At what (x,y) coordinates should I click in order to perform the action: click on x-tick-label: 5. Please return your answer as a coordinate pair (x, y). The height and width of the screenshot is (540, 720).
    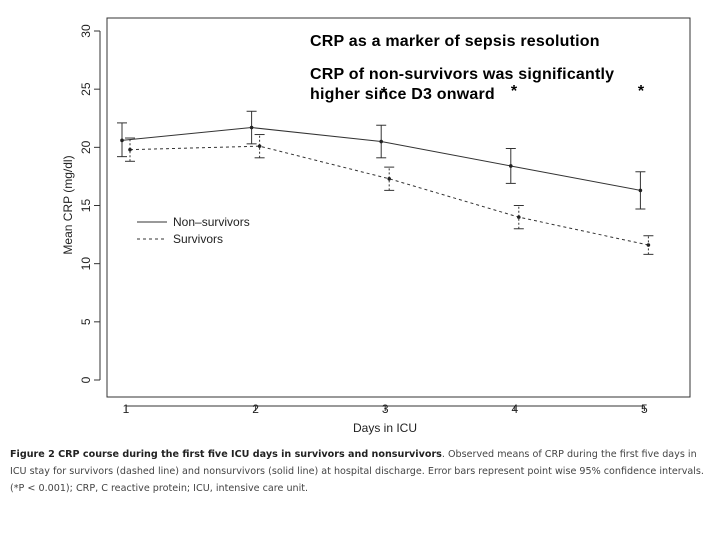
    Looking at the image, I should click on (644, 409).